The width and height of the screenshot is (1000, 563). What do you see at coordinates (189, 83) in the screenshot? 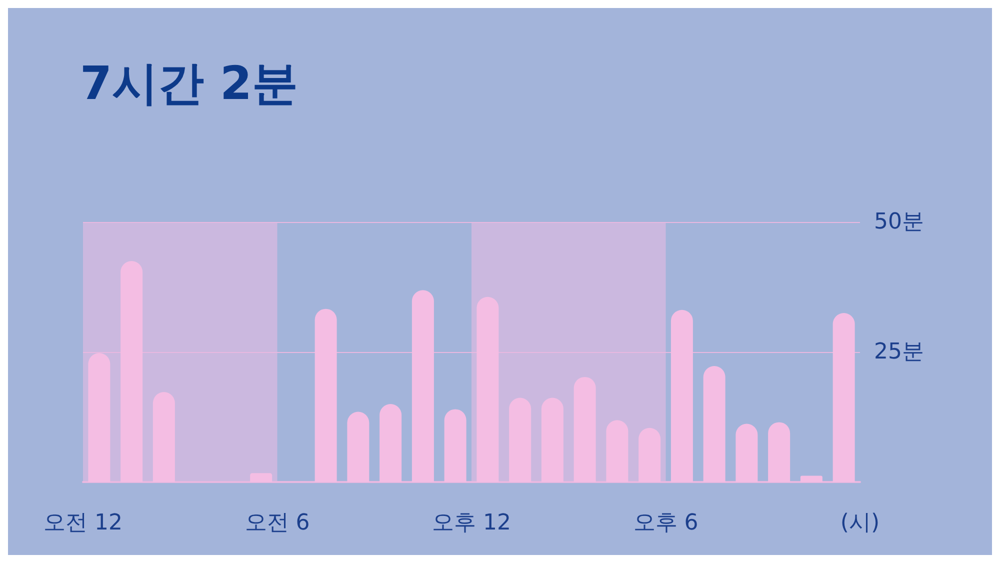
I see `chart-title: 7시간 2분` at bounding box center [189, 83].